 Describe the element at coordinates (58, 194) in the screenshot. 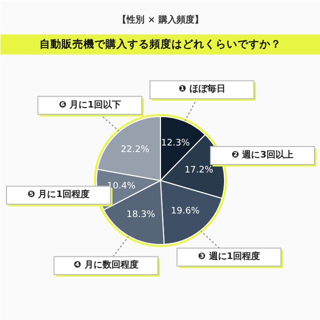

I see `slice-label: ❺ 月に1回程度` at that location.